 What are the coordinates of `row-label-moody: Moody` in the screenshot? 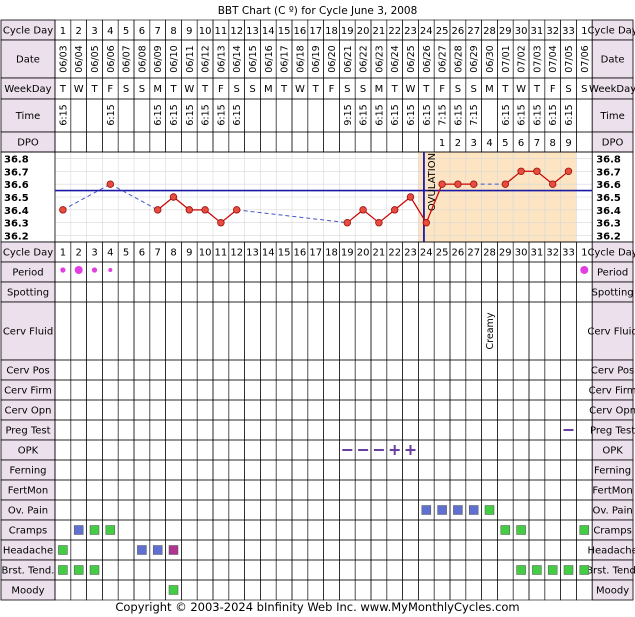 It's located at (27, 591).